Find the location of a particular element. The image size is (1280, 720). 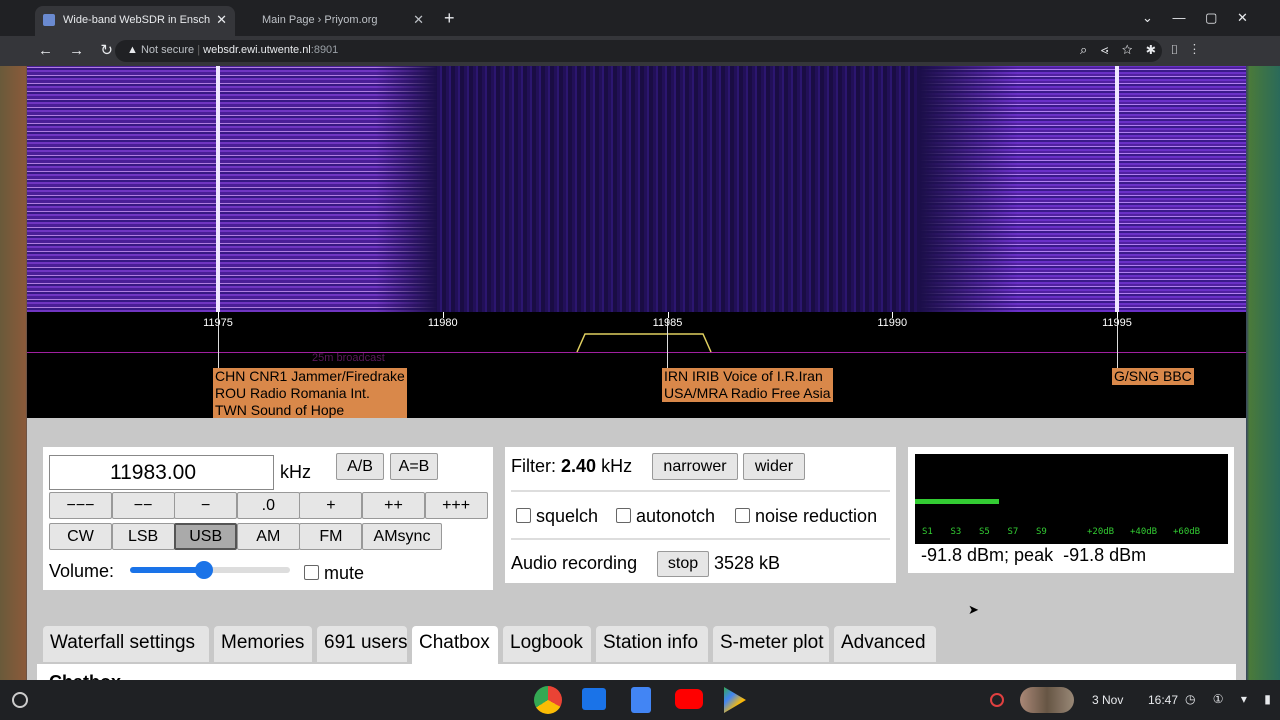

page-tab: Station info is located at coordinates (652, 644).